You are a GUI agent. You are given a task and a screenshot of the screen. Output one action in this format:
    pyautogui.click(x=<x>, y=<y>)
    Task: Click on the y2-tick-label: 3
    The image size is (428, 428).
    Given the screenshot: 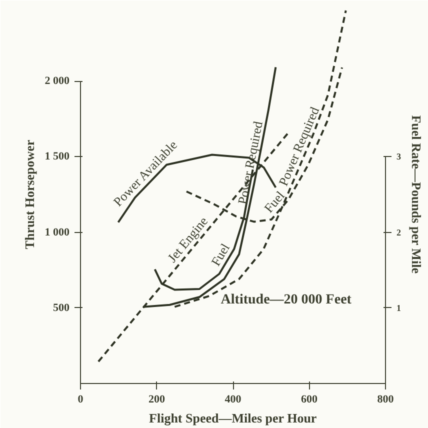 What is the action you would take?
    pyautogui.click(x=399, y=157)
    